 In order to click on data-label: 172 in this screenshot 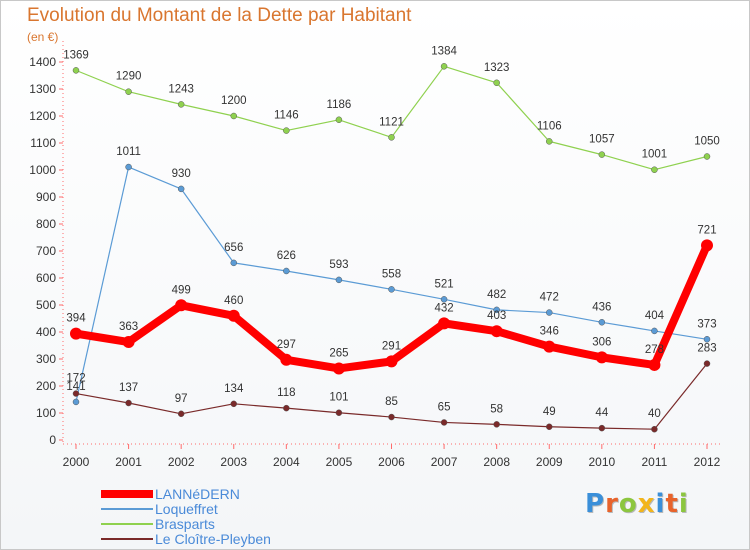, I will do `click(75, 379)`.